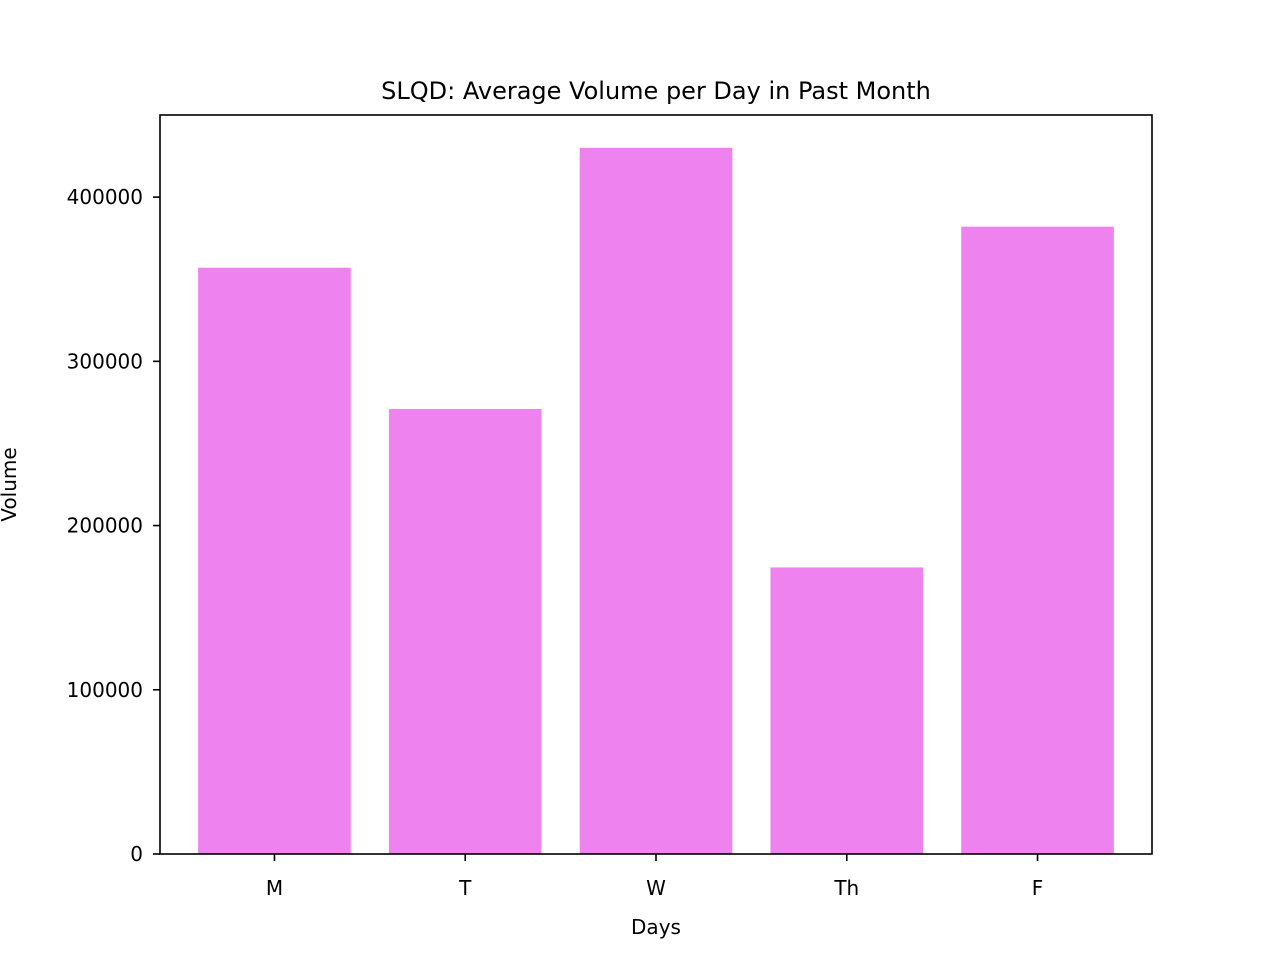  What do you see at coordinates (105, 526) in the screenshot?
I see `y-tick-label: 200000` at bounding box center [105, 526].